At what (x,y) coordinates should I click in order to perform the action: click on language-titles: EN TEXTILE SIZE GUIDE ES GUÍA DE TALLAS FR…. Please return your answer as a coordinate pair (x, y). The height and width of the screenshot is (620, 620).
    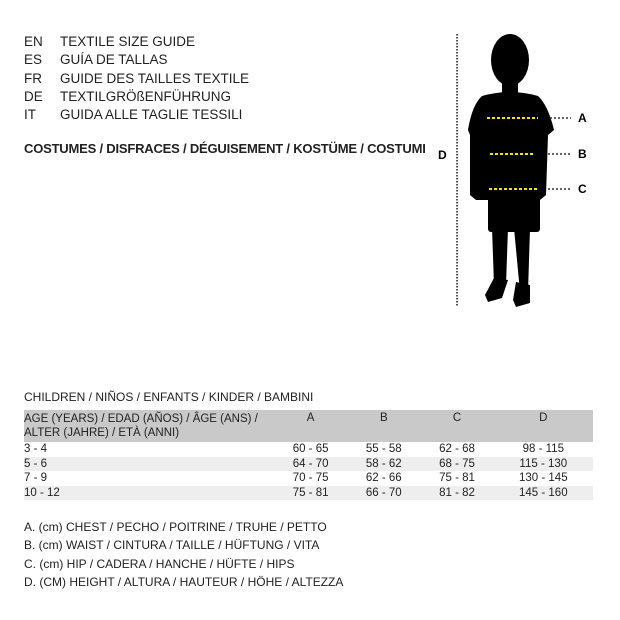
    Looking at the image, I should click on (136, 78).